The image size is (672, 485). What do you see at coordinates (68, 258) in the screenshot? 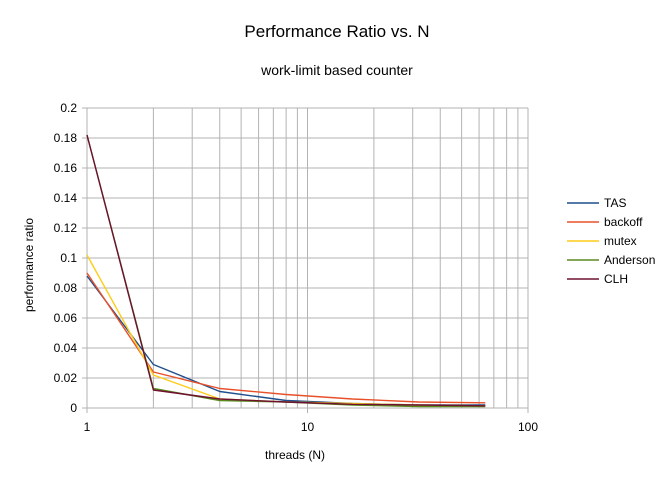
I see `y-tick-label: 0.1` at bounding box center [68, 258].